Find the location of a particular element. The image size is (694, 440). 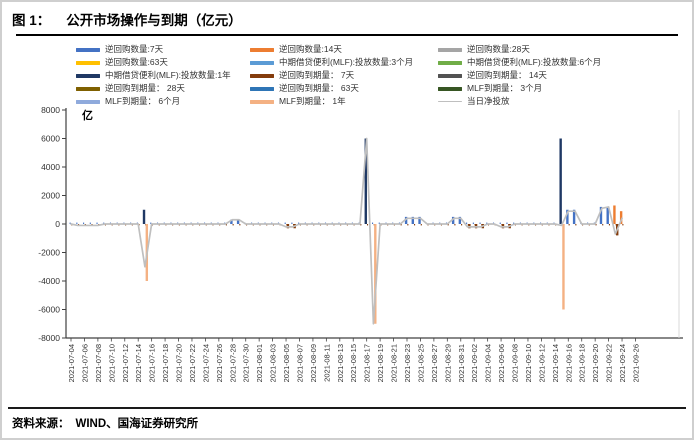

legend-label: 逆回购到期量： 7天 is located at coordinates (317, 75).